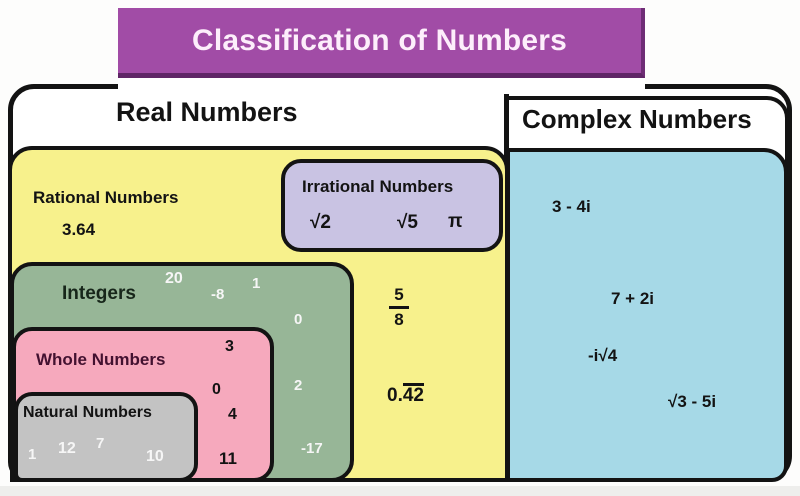 The height and width of the screenshot is (496, 800). Describe the element at coordinates (399, 294) in the screenshot. I see `fraction-numerator: 5` at that location.